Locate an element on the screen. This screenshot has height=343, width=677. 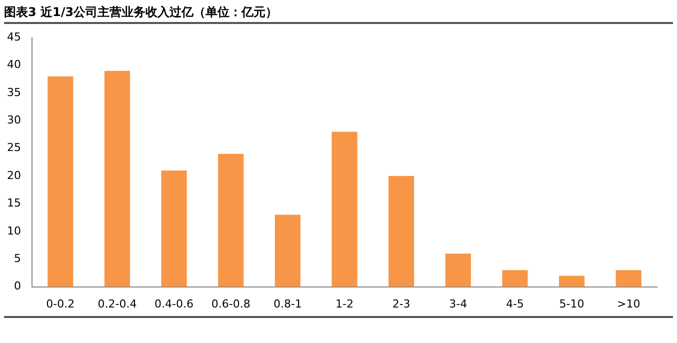
y-tick-label: 20 is located at coordinates (13, 175).